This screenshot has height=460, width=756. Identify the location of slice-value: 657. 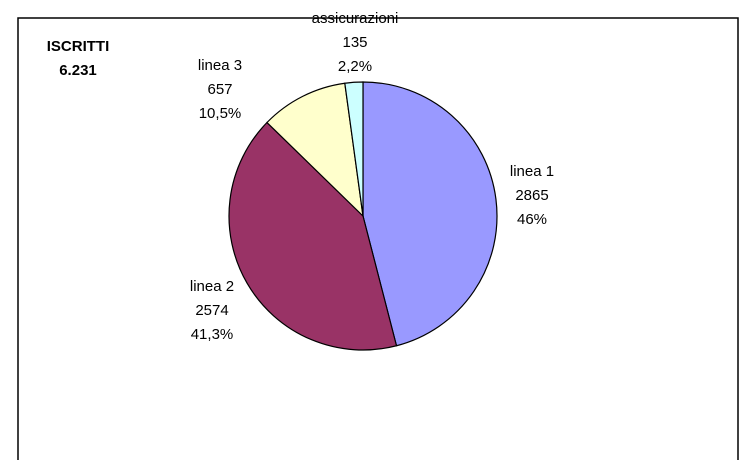
(219, 89).